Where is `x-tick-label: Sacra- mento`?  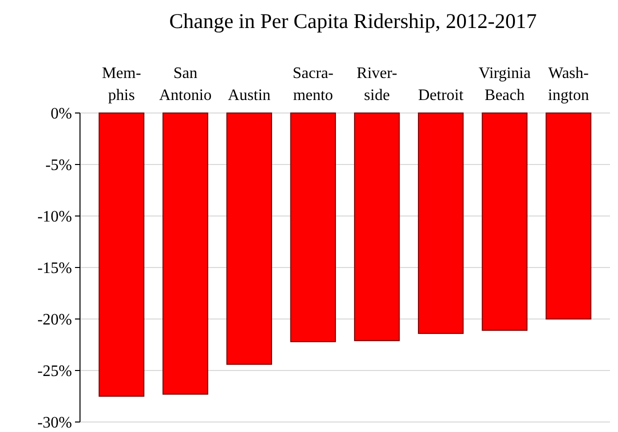 x-tick-label: Sacra- mento is located at coordinates (313, 84).